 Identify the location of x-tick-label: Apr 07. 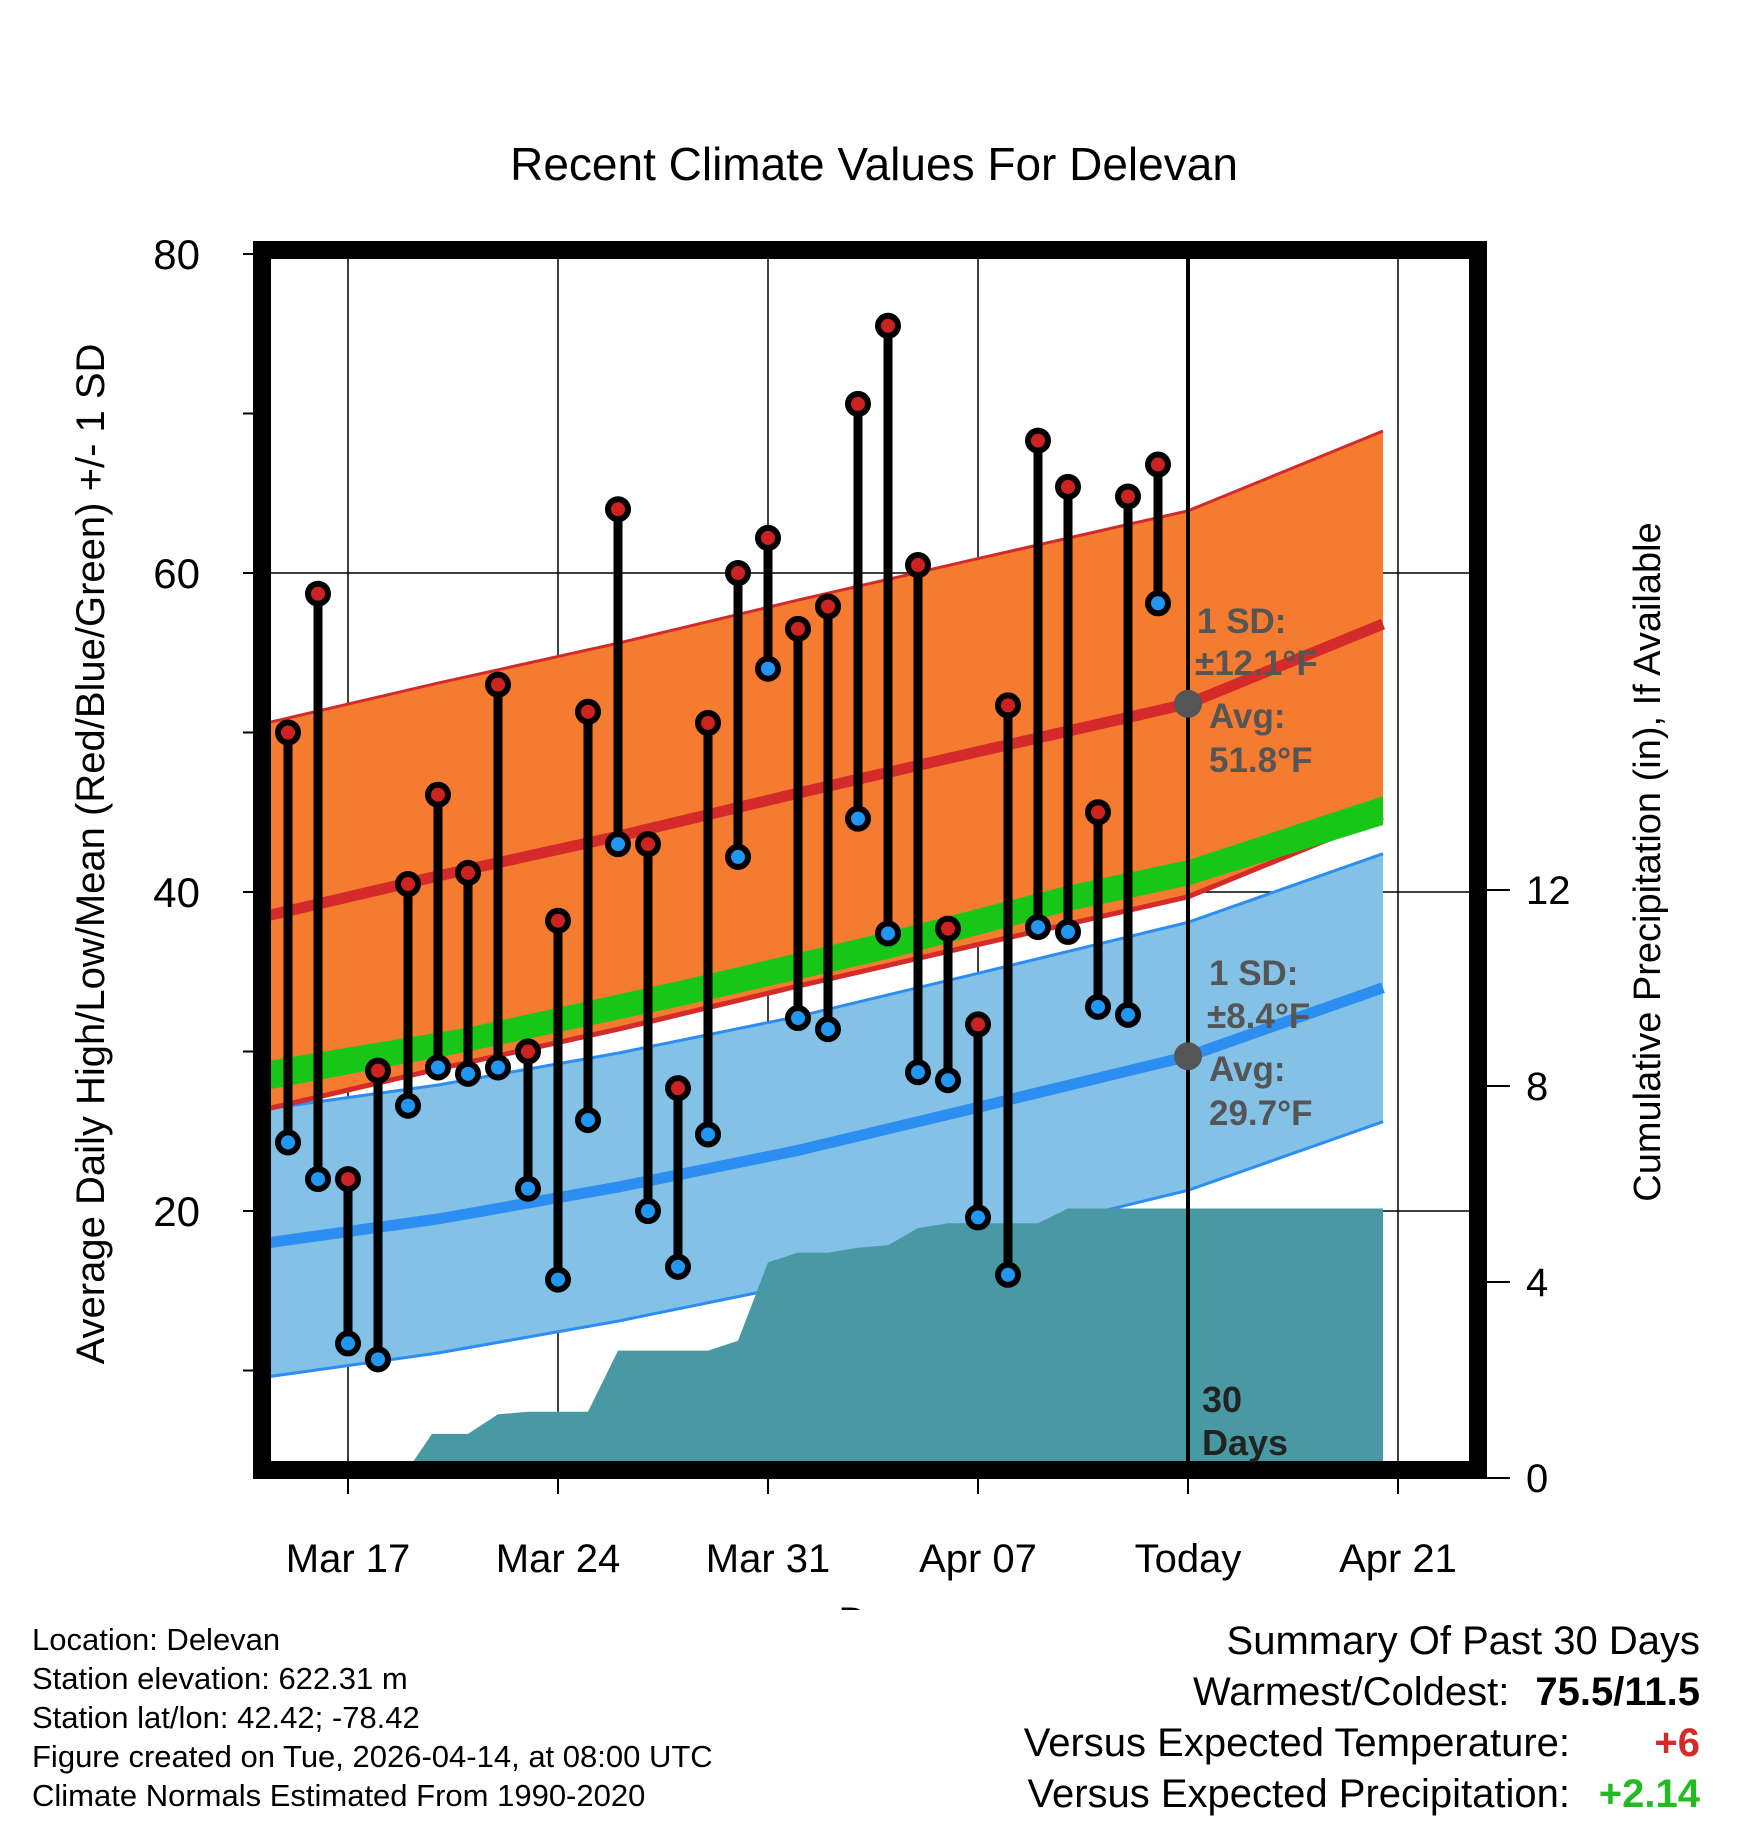
(978, 1559).